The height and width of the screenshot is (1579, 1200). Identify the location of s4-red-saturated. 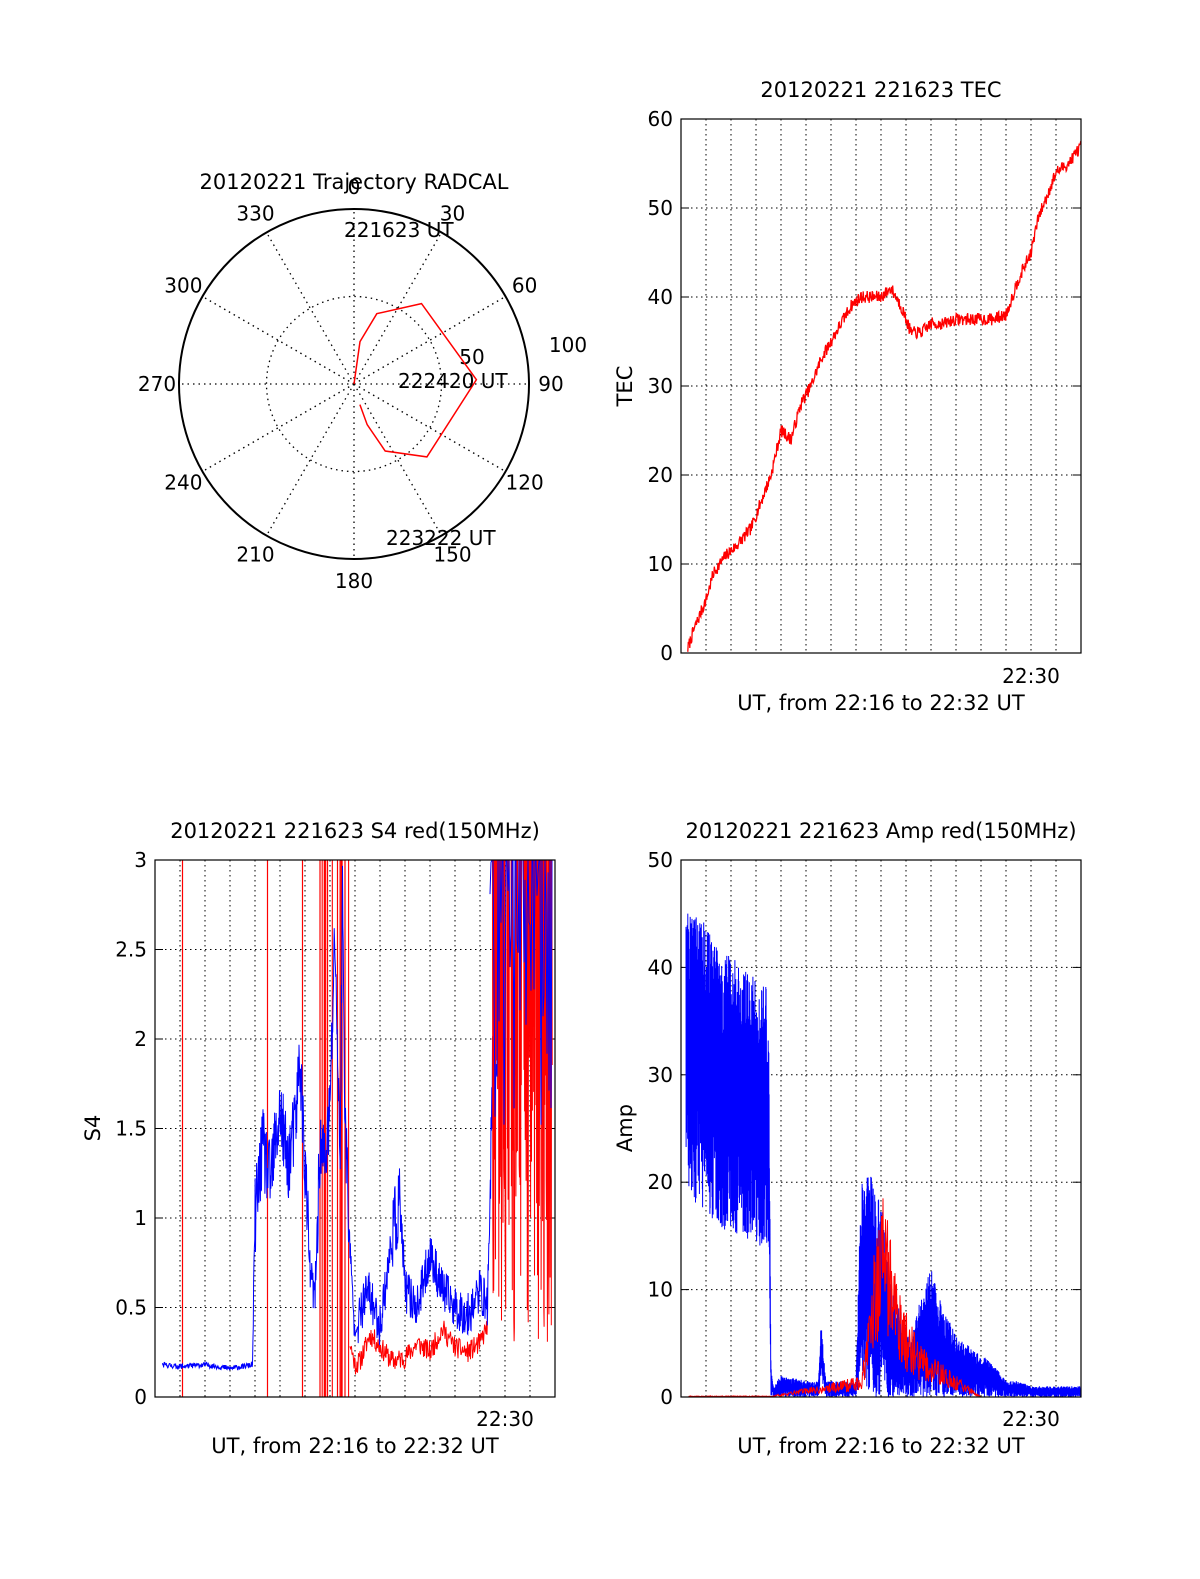
(522, 1100).